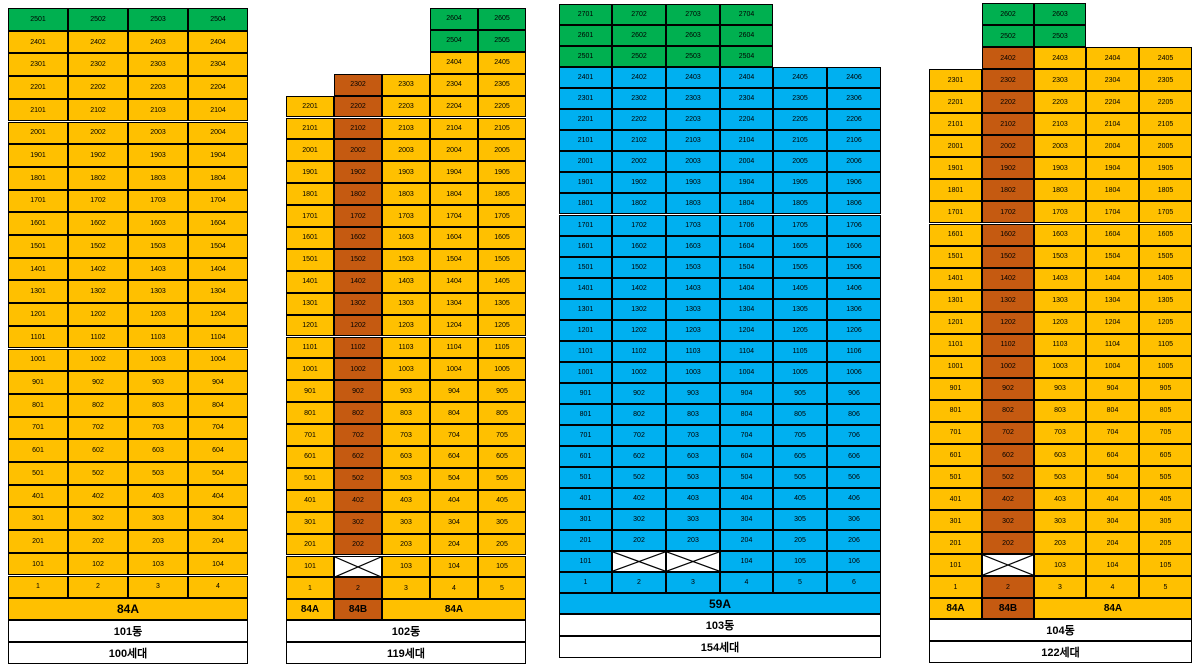  I want to click on unit-cell: 301, so click(38, 519).